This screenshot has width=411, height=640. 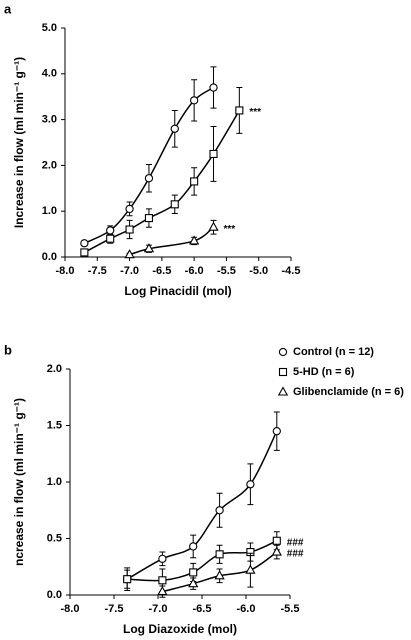 What do you see at coordinates (180, 629) in the screenshot?
I see `x-axis-title: Log Diazoxide (mol)` at bounding box center [180, 629].